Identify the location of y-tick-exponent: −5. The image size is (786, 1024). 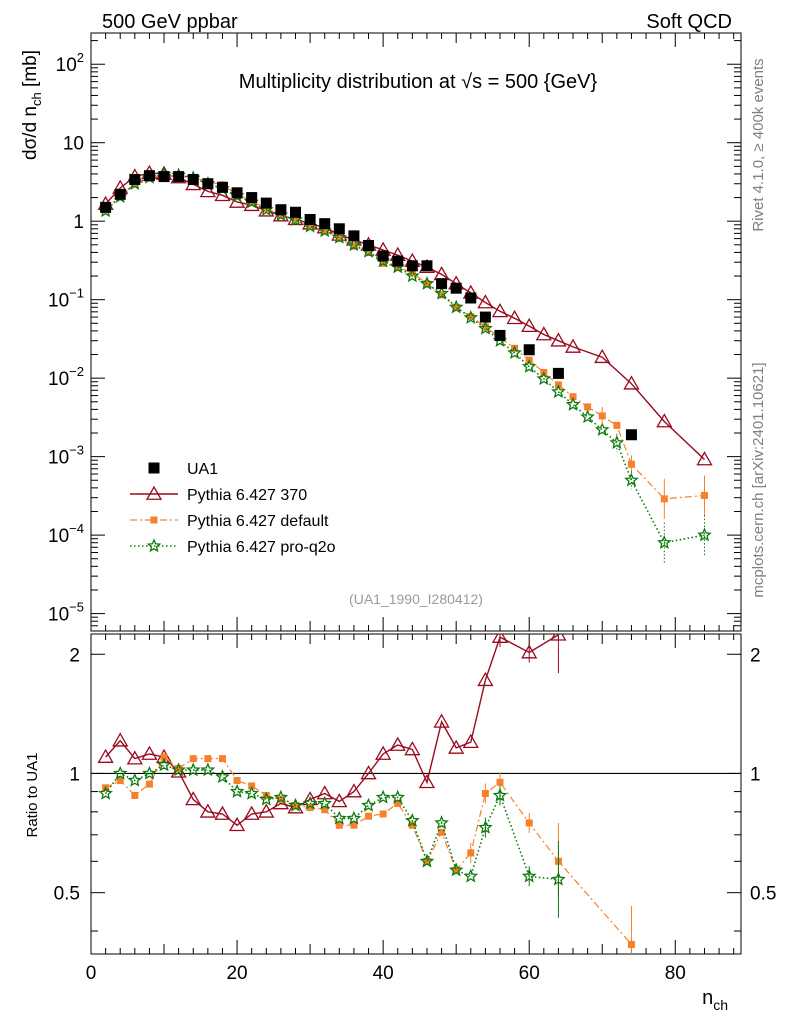
(76, 607).